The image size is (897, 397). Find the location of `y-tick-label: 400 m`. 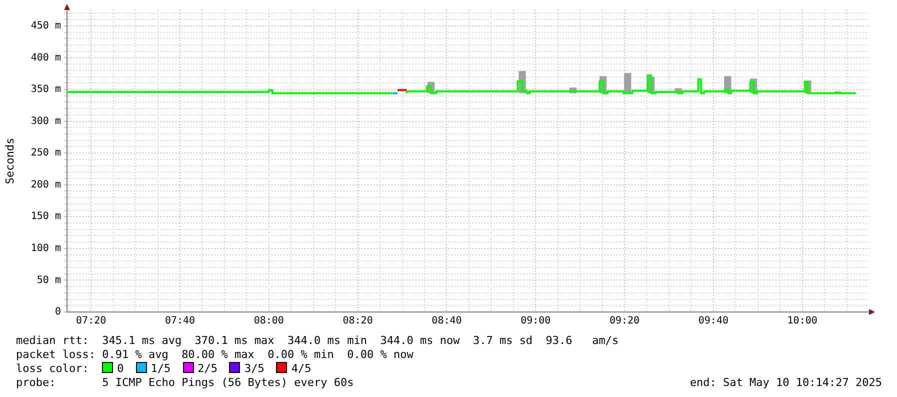

y-tick-label: 400 m is located at coordinates (45, 58).